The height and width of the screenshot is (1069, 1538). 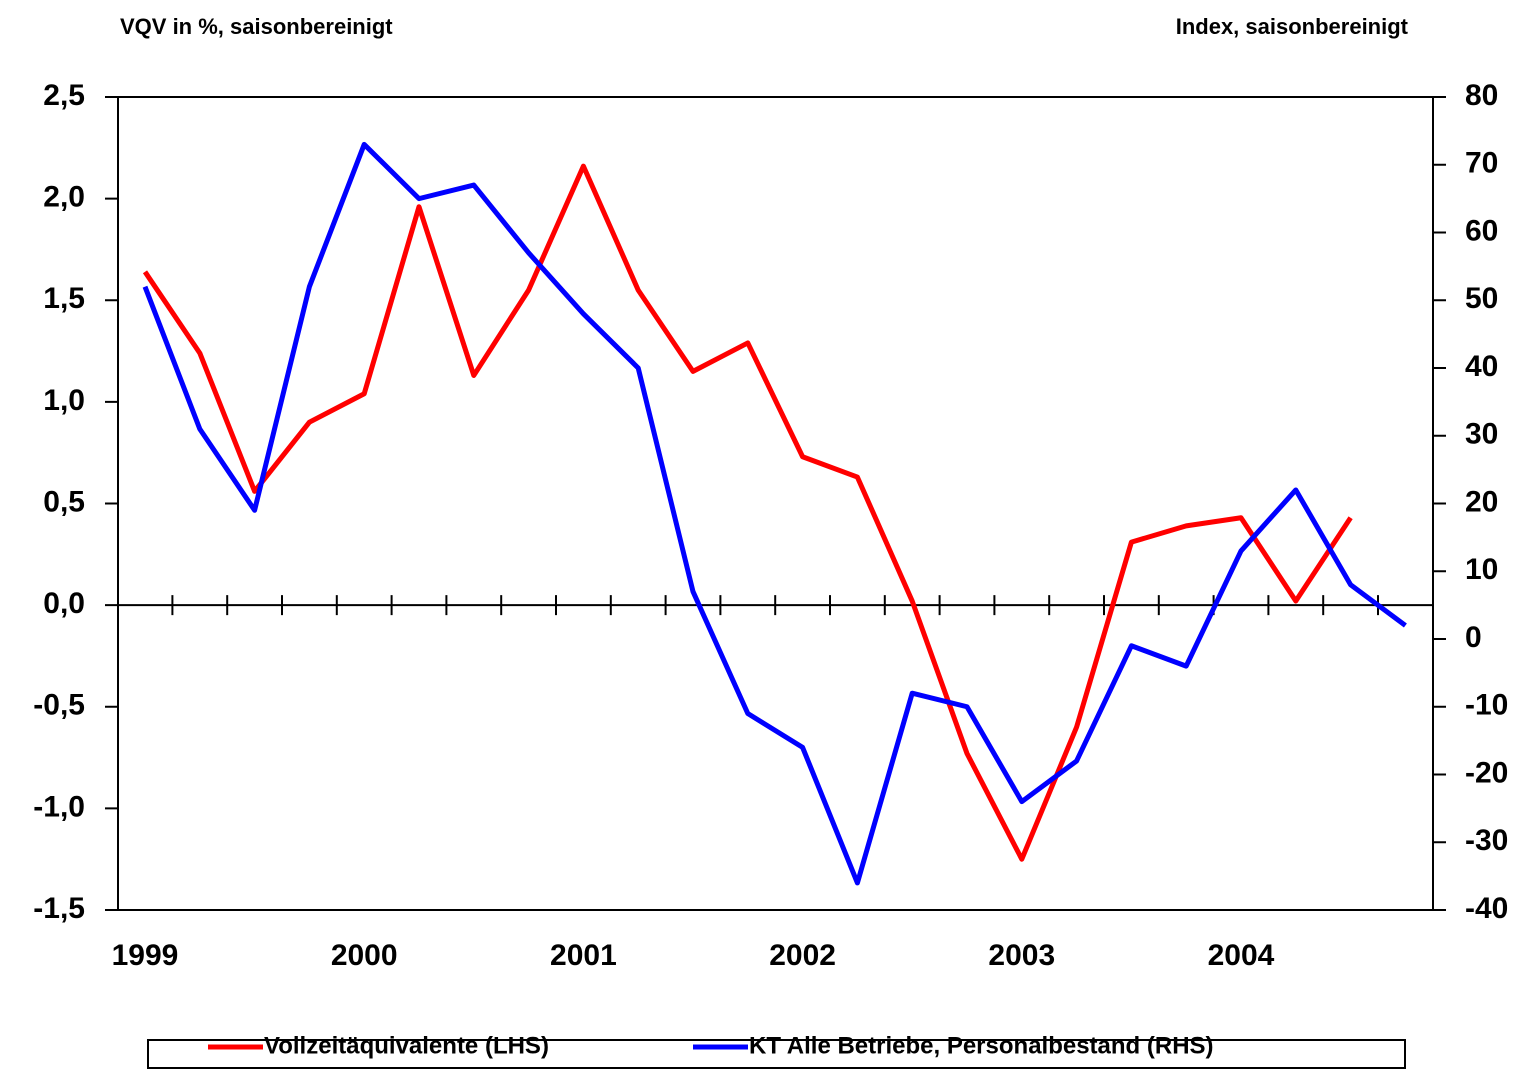 What do you see at coordinates (64, 197) in the screenshot?
I see `y-tick-label: 2,0` at bounding box center [64, 197].